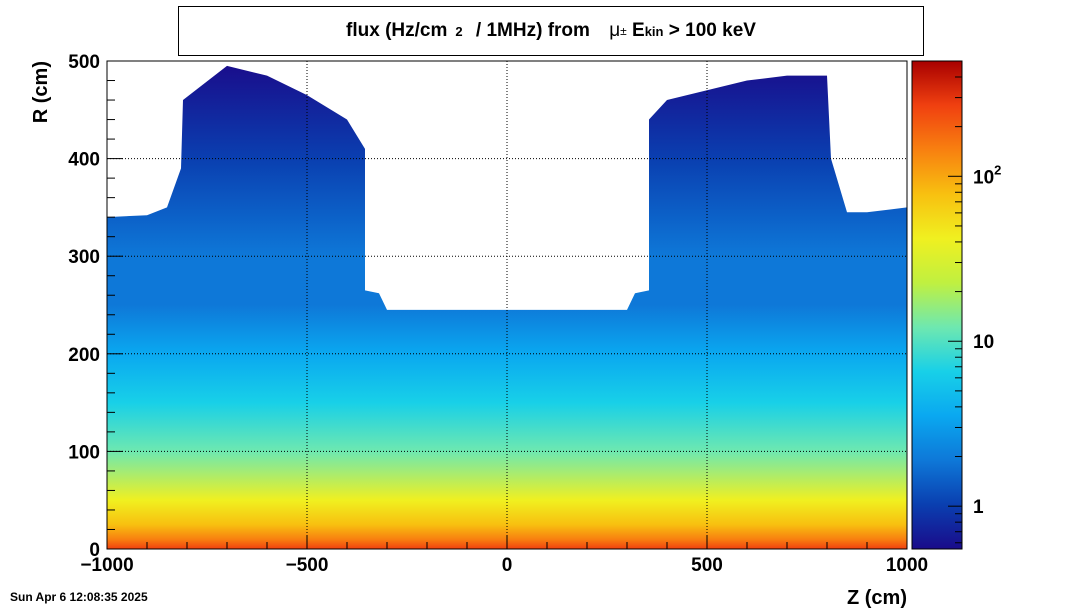 The image size is (1068, 610). What do you see at coordinates (459, 31) in the screenshot?
I see `title-sup: 2` at bounding box center [459, 31].